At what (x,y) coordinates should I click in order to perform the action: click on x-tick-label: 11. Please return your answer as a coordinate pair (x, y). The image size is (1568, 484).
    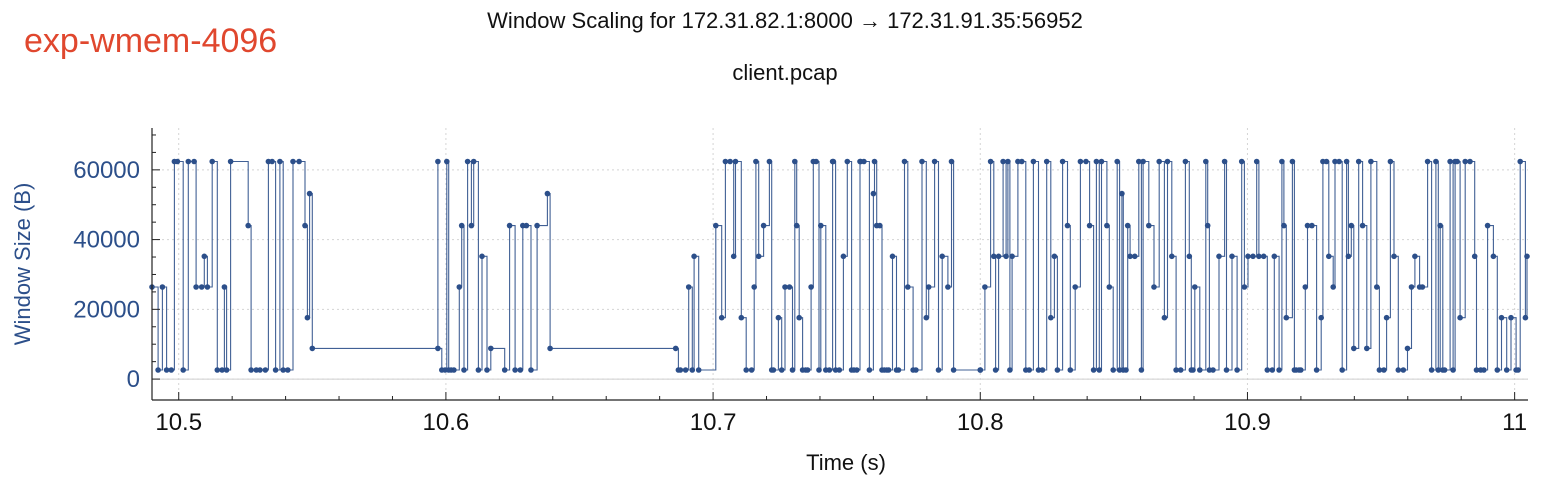
    Looking at the image, I should click on (1514, 422).